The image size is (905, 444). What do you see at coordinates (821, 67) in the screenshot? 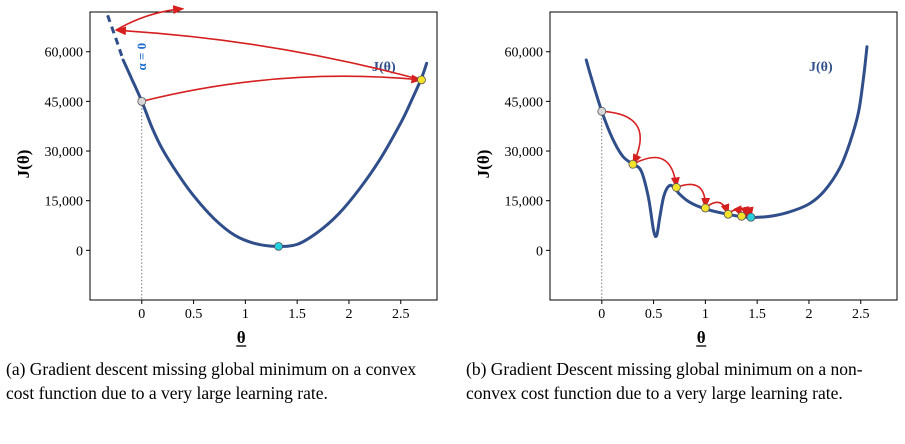
I see `curve-label: J(θ)` at bounding box center [821, 67].